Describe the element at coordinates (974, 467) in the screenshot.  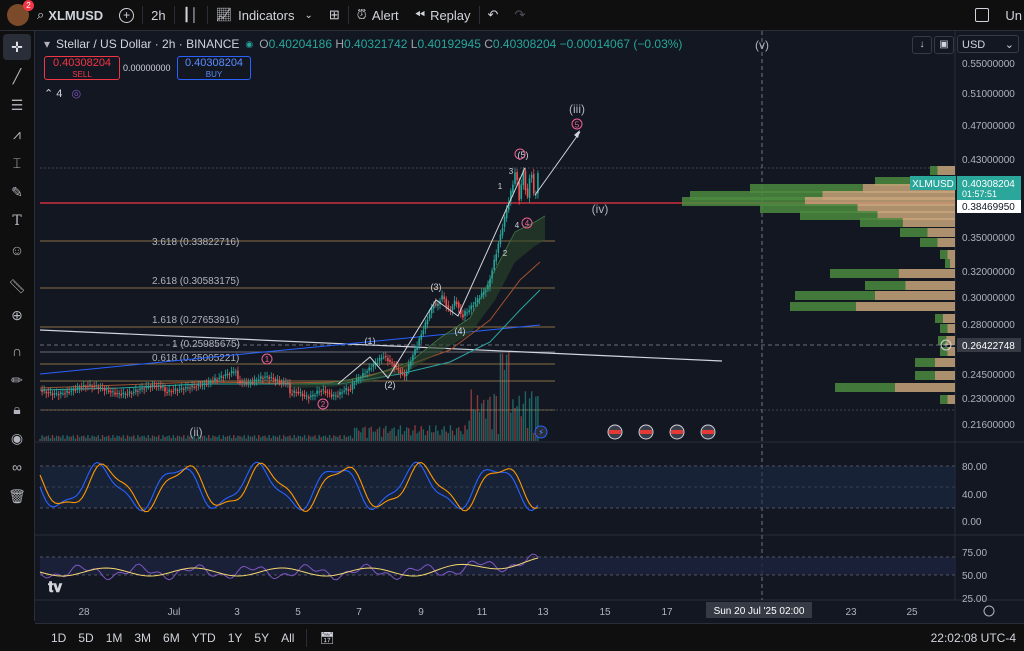
I see `stoch-tick: 80.00` at that location.